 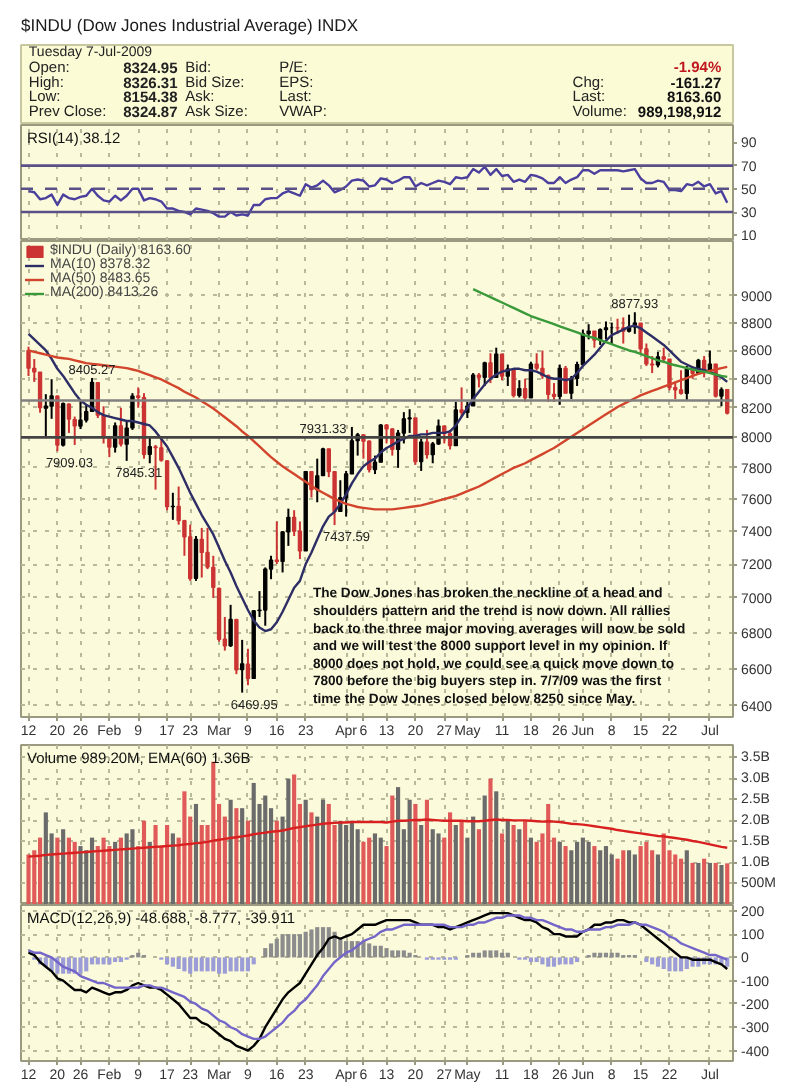 What do you see at coordinates (190, 25) in the screenshot?
I see `text: $INDU (Dow Jones Industrial Average) INDX` at bounding box center [190, 25].